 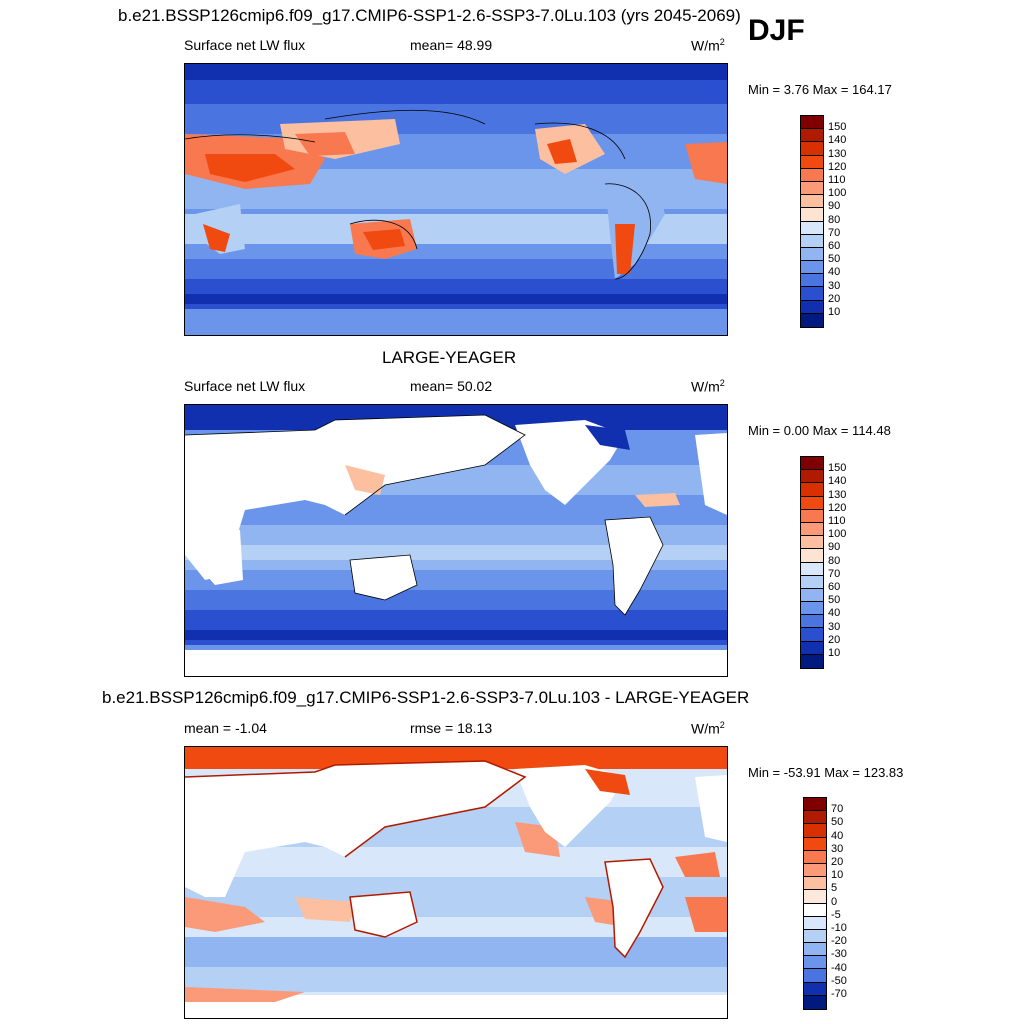 What do you see at coordinates (812, 221) in the screenshot?
I see `panel1-colorbar` at bounding box center [812, 221].